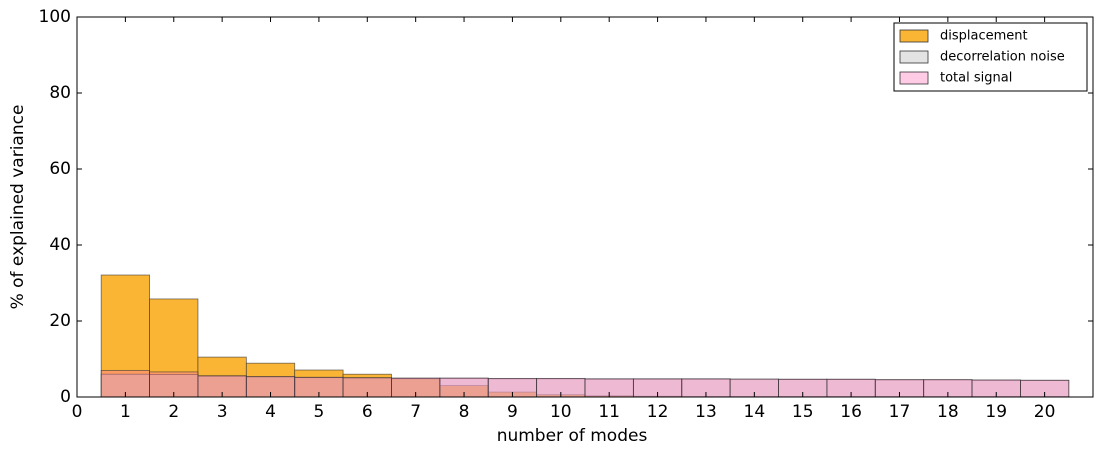  Describe the element at coordinates (976, 78) in the screenshot. I see `legend-label: total signal` at that location.